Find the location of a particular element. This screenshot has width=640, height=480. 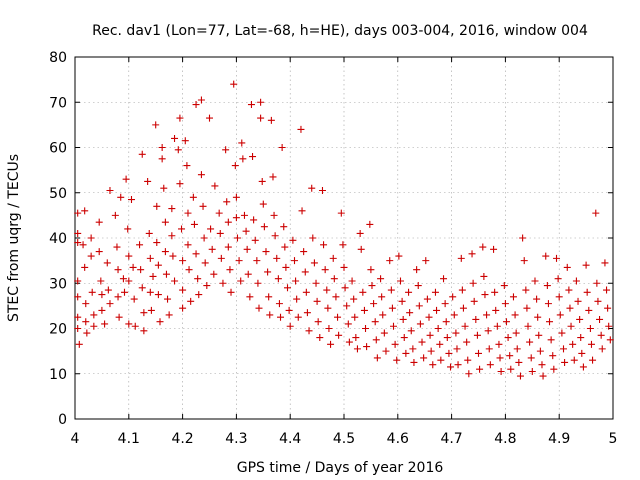

x-axis-title: GPS time / Days of year 2016 is located at coordinates (340, 468).